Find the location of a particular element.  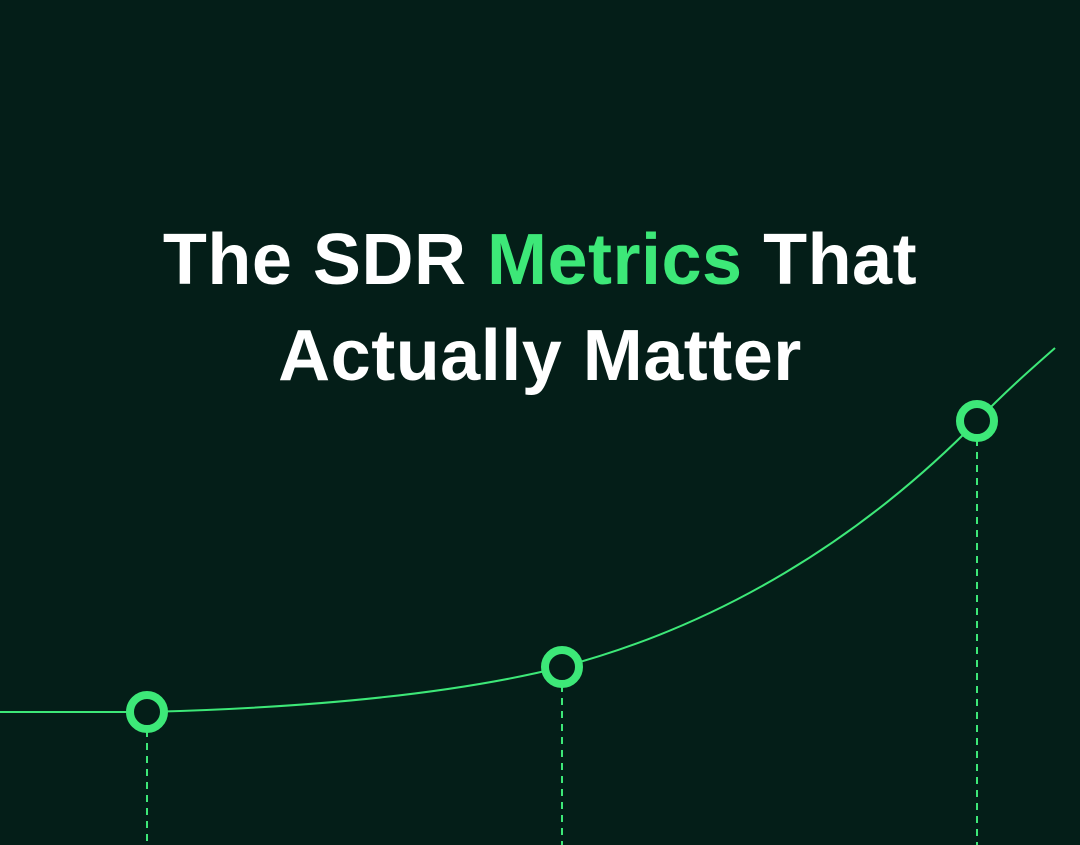

headline-text: Actually Matter is located at coordinates (540, 356).